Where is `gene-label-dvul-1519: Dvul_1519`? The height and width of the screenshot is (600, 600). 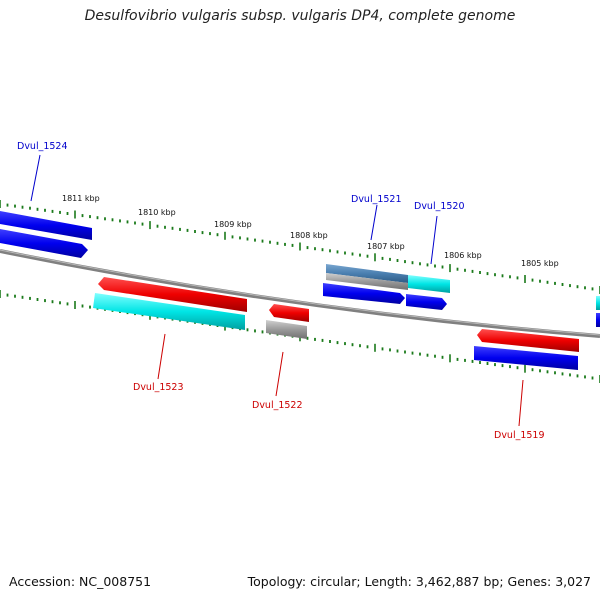
gene-label-dvul-1519: Dvul_1519 is located at coordinates (519, 435).